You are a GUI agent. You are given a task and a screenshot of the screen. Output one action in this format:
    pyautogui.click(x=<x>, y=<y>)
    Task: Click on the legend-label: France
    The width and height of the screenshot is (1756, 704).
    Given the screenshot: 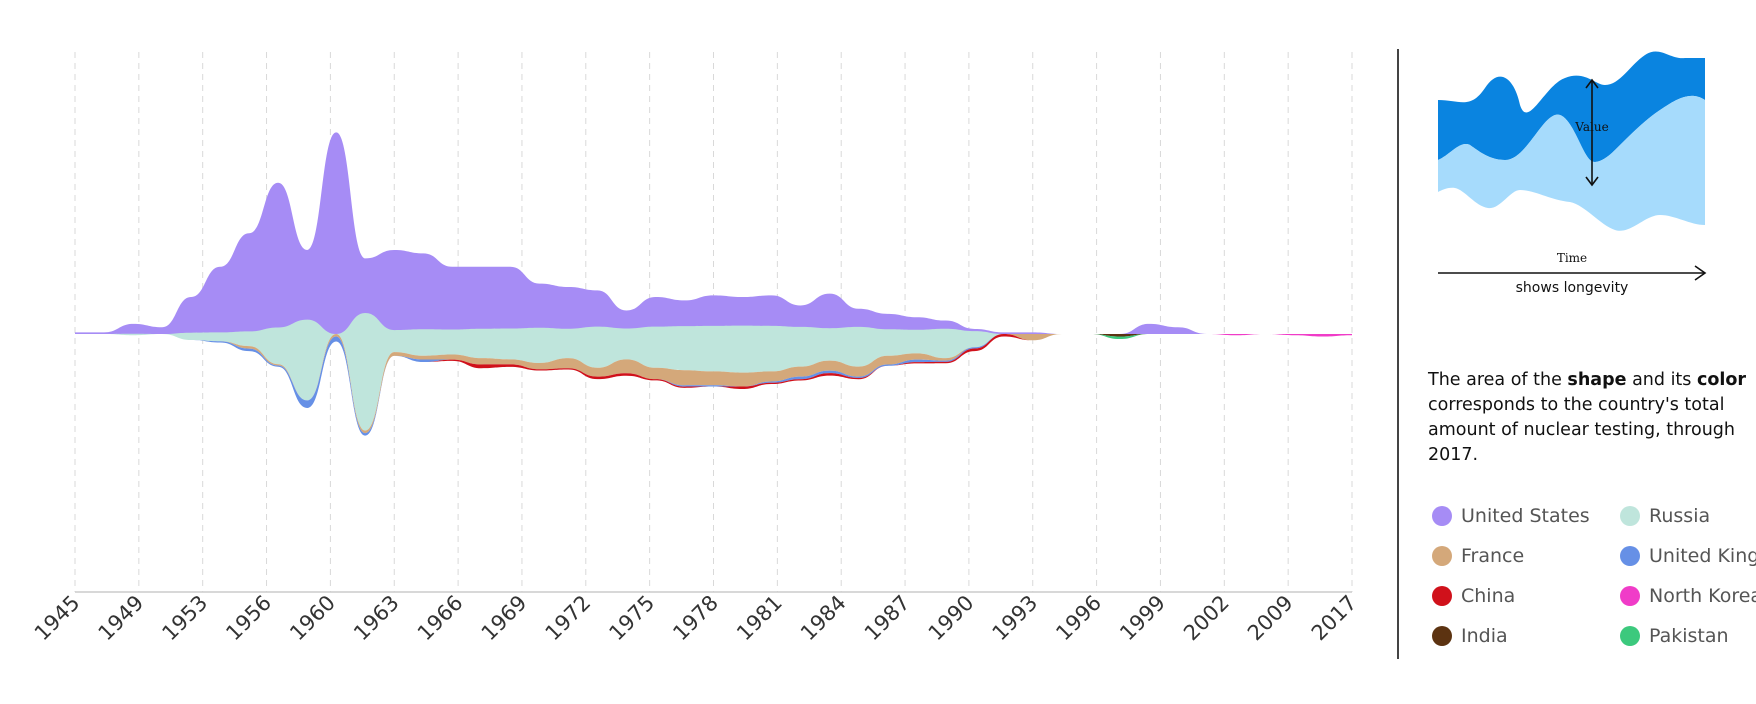 What is the action you would take?
    pyautogui.click(x=1493, y=556)
    